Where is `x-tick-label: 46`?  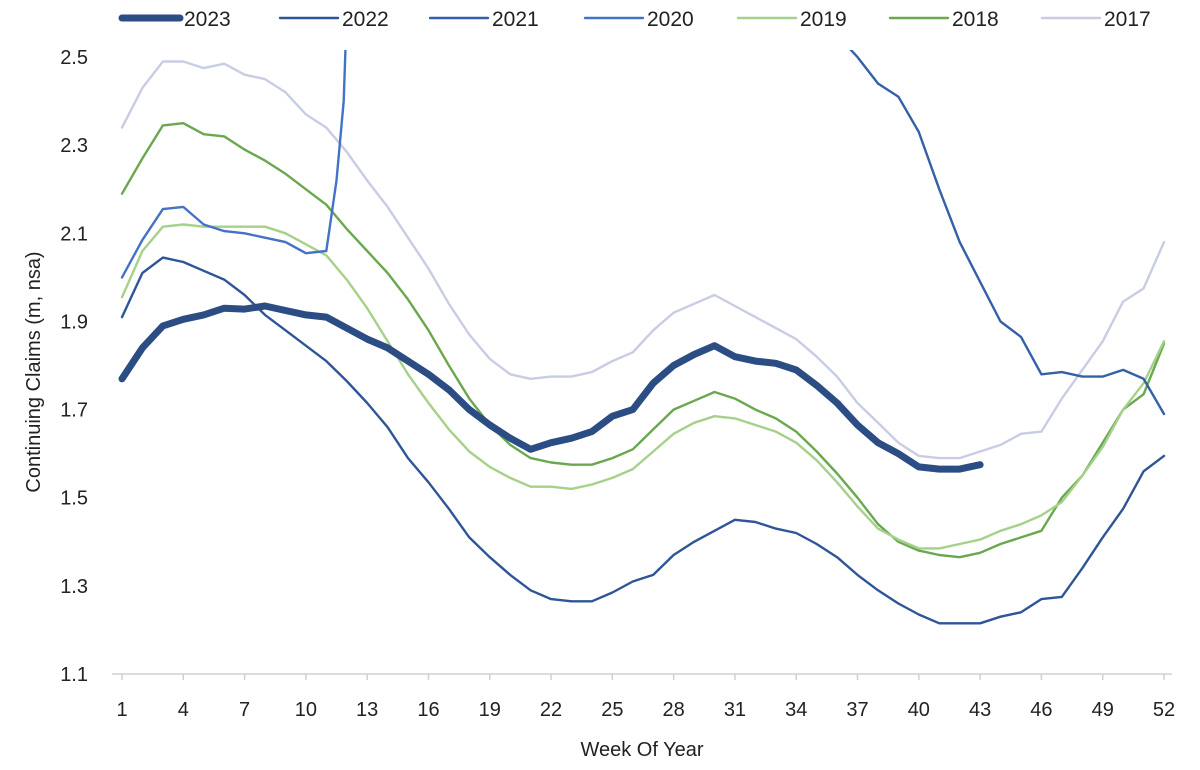
x-tick-label: 46 is located at coordinates (1041, 710).